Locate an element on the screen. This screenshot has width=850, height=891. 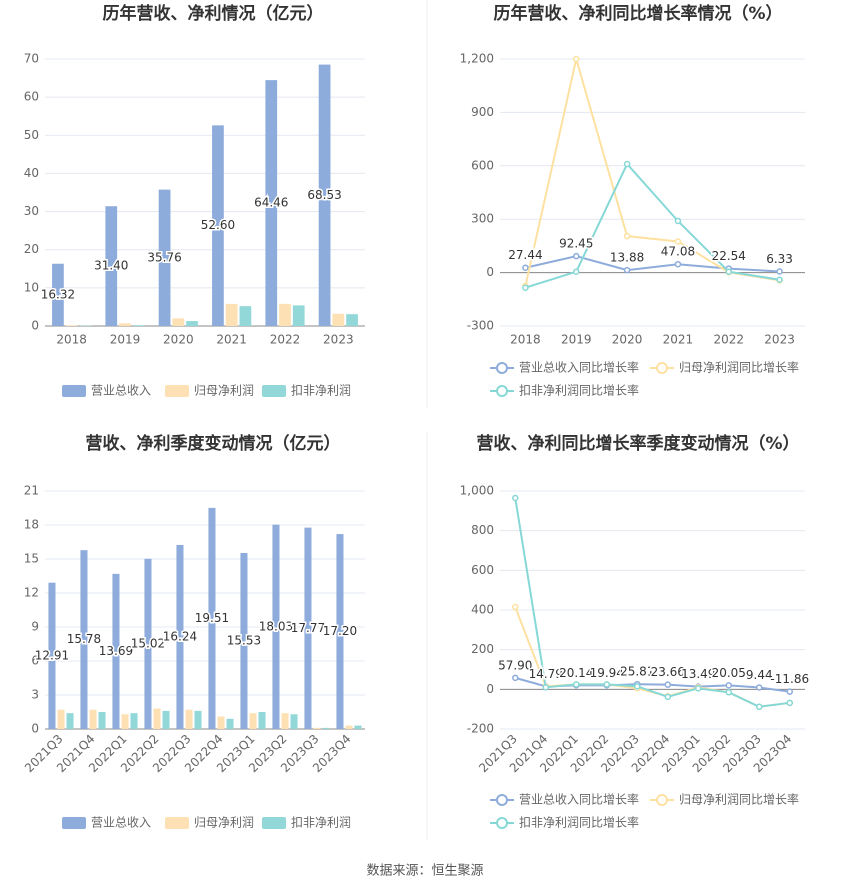
data-label: 19.51 is located at coordinates (212, 618).